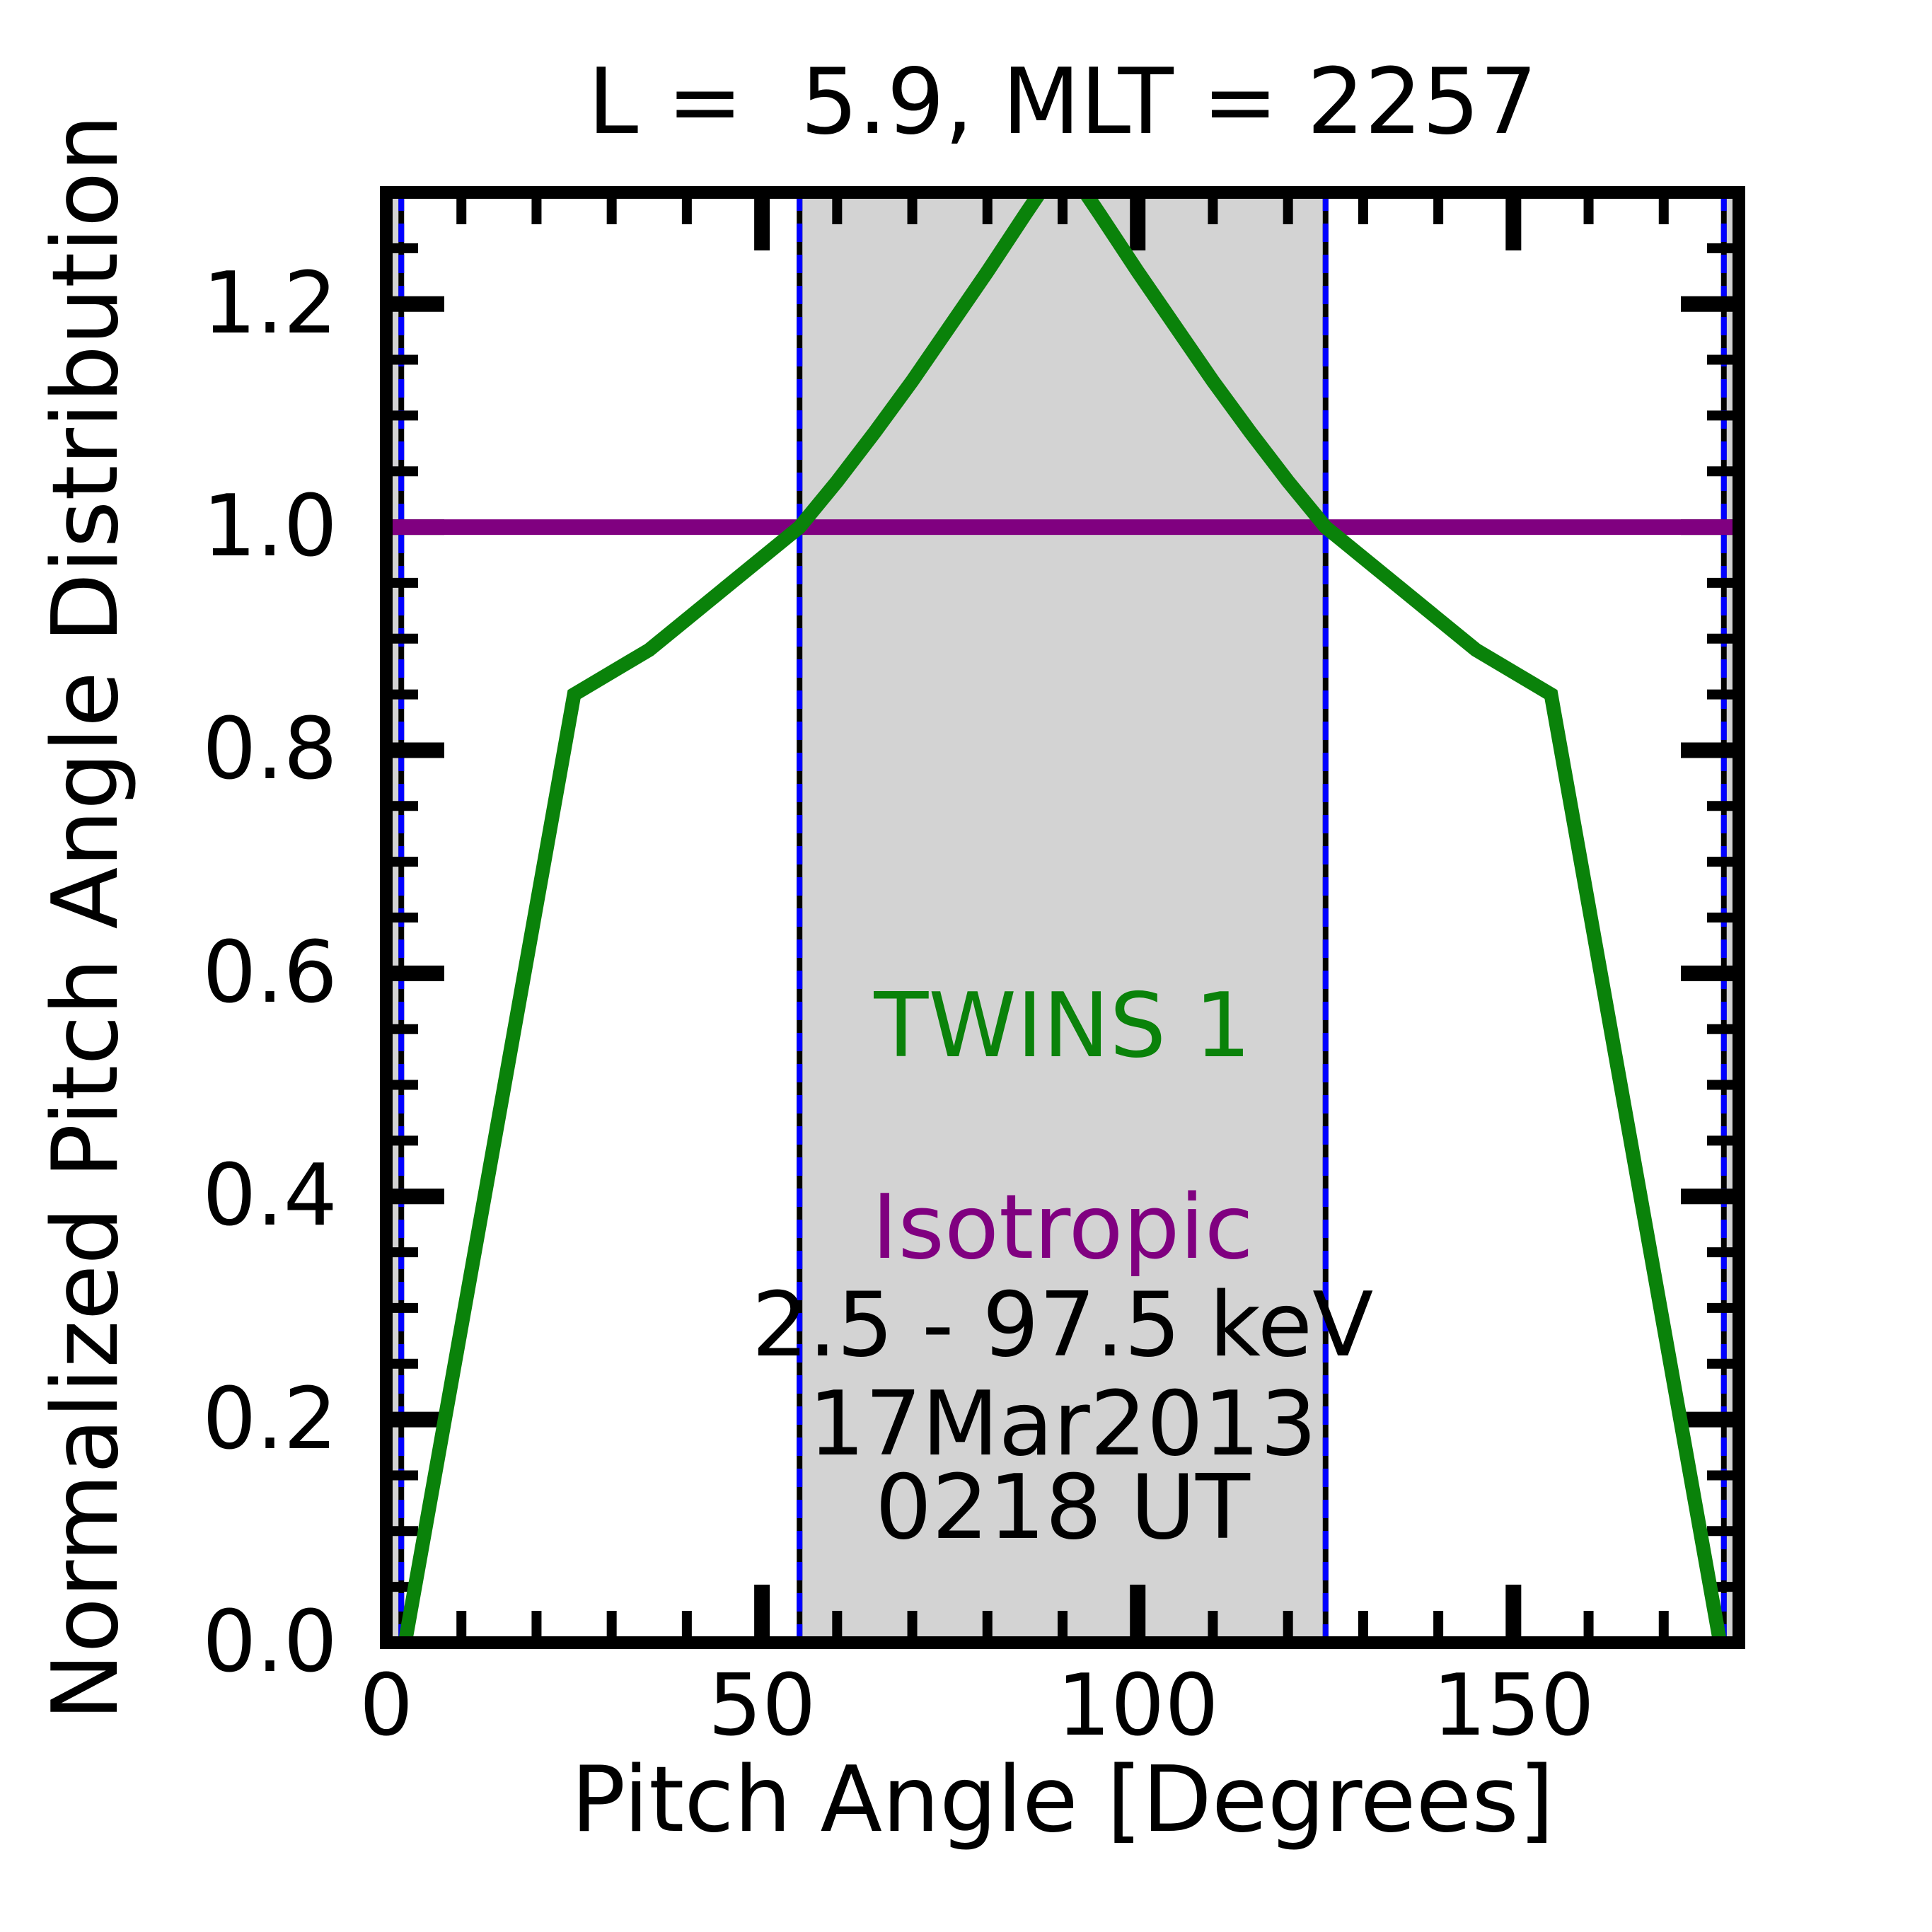 This screenshot has height=1932, width=1932. I want to click on x-tick-label: 100, so click(1137, 1706).